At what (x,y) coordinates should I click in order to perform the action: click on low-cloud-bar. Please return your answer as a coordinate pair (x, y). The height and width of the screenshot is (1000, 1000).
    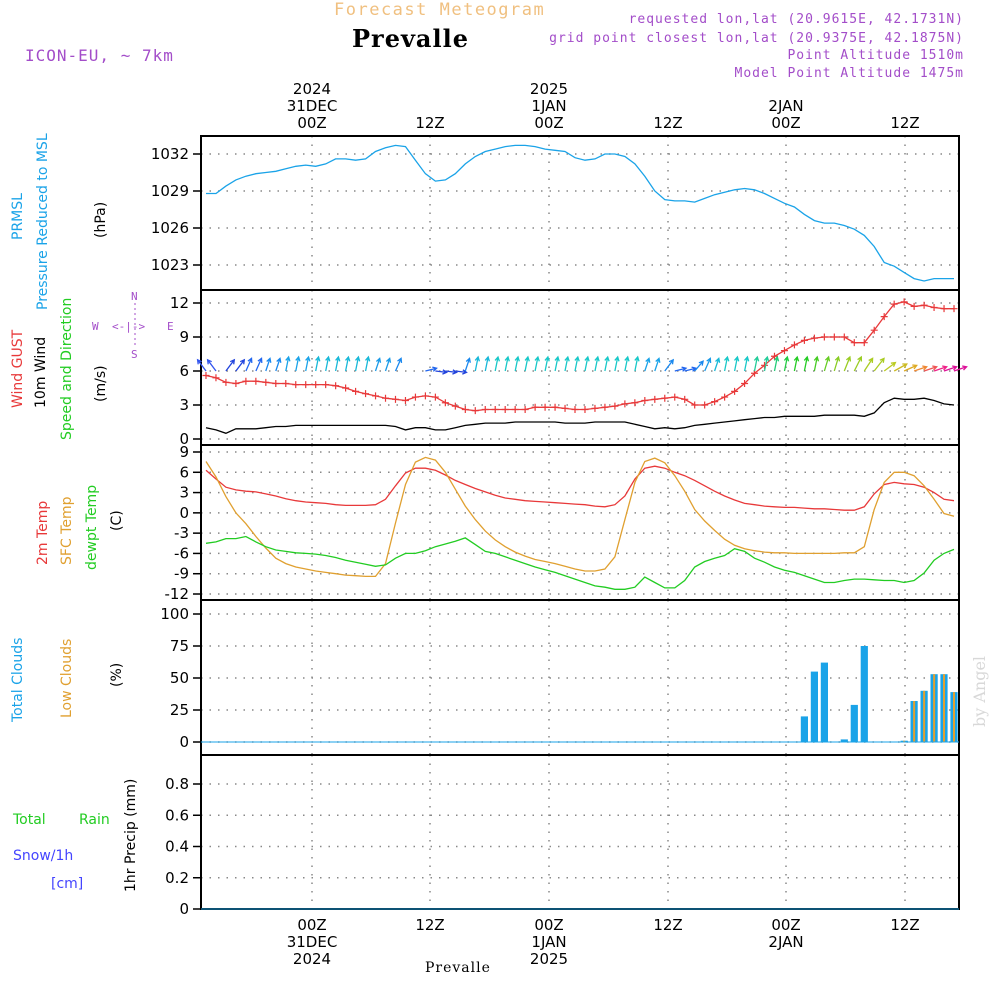
    Looking at the image, I should click on (944, 708).